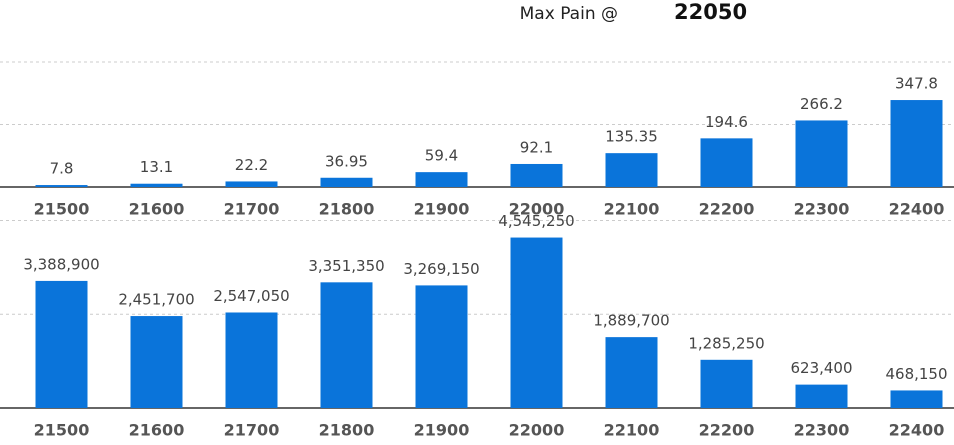 The width and height of the screenshot is (954, 445). Describe the element at coordinates (631, 321) in the screenshot. I see `value-label: 1,889,700` at that location.